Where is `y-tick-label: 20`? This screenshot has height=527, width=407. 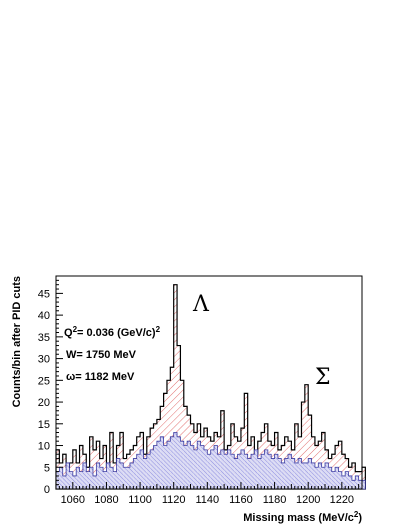 y-tick-label: 20 is located at coordinates (44, 403).